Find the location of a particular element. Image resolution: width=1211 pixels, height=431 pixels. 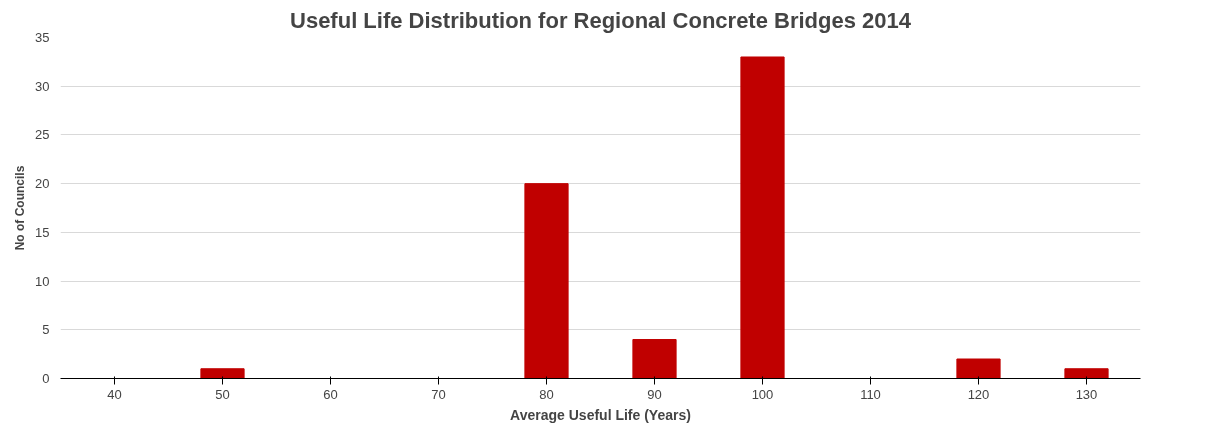

x-tick-label: 130 is located at coordinates (1086, 394).